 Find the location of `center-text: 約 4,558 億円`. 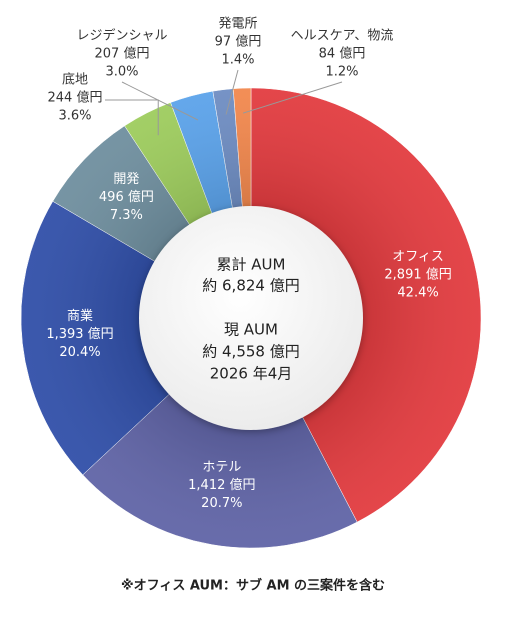

center-text: 約 4,558 億円 is located at coordinates (250, 352).